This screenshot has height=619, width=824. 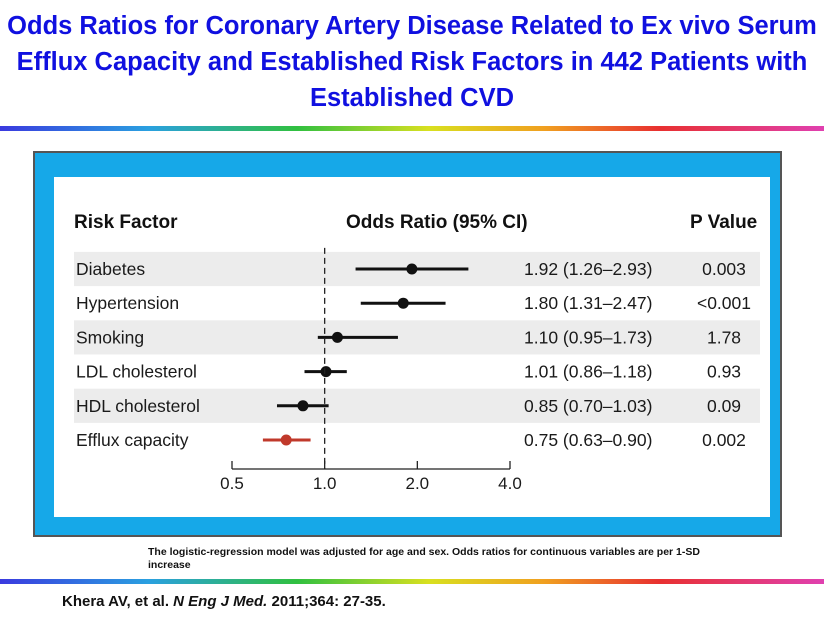 What do you see at coordinates (413, 303) in the screenshot?
I see `table-row: Hypertension 1.80 (1.31–2.47) <0.001` at bounding box center [413, 303].